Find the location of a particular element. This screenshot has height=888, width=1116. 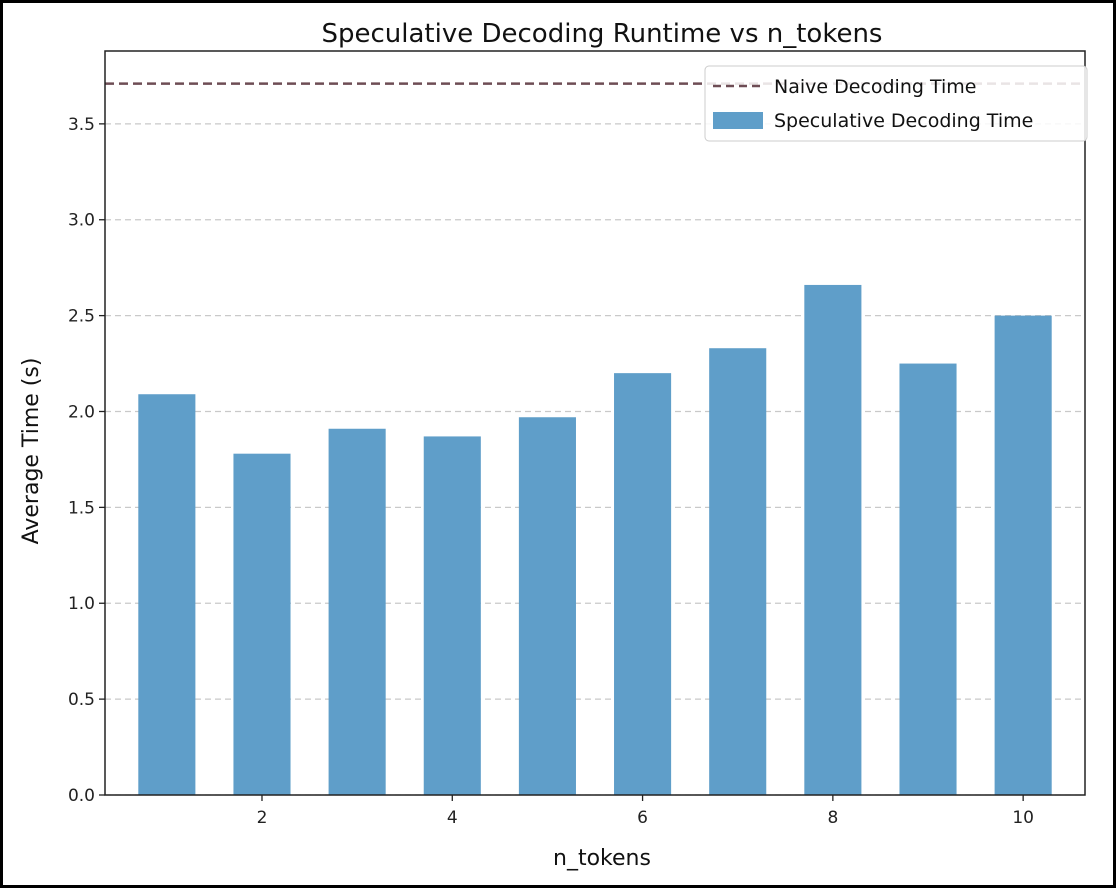

legend-box is located at coordinates (896, 103).